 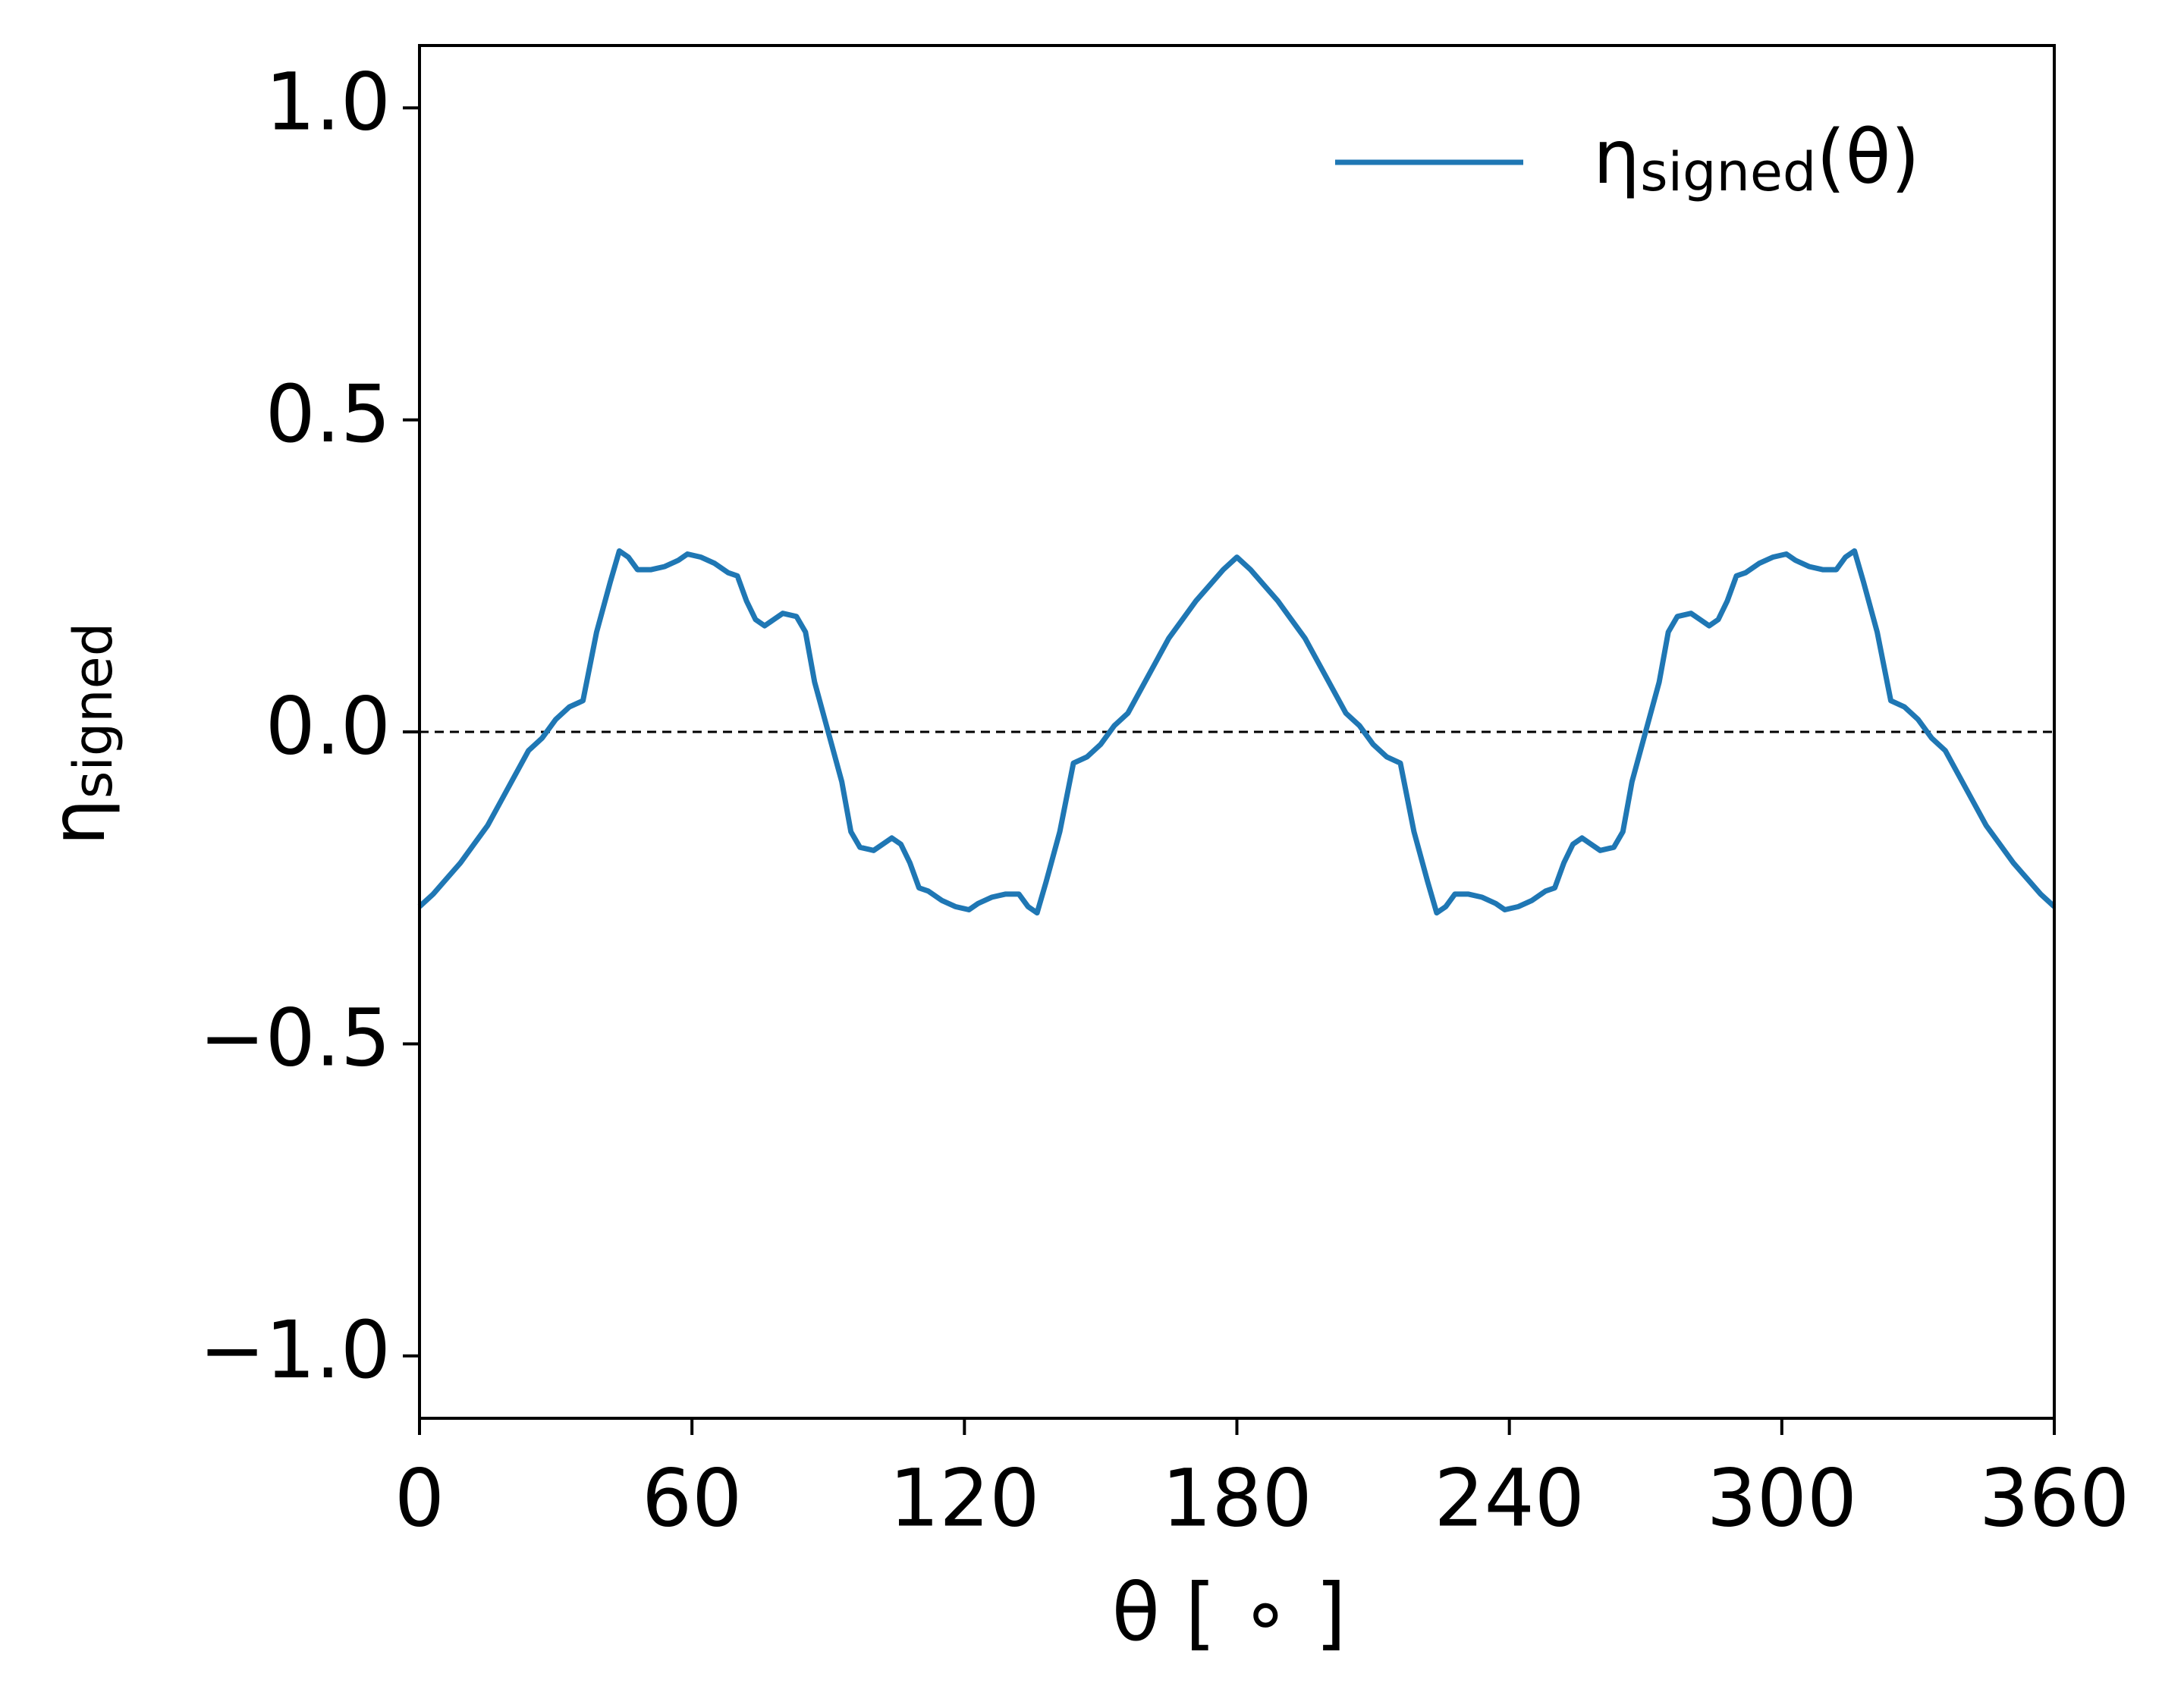 What do you see at coordinates (1509, 1498) in the screenshot?
I see `x-tick-label: 240` at bounding box center [1509, 1498].